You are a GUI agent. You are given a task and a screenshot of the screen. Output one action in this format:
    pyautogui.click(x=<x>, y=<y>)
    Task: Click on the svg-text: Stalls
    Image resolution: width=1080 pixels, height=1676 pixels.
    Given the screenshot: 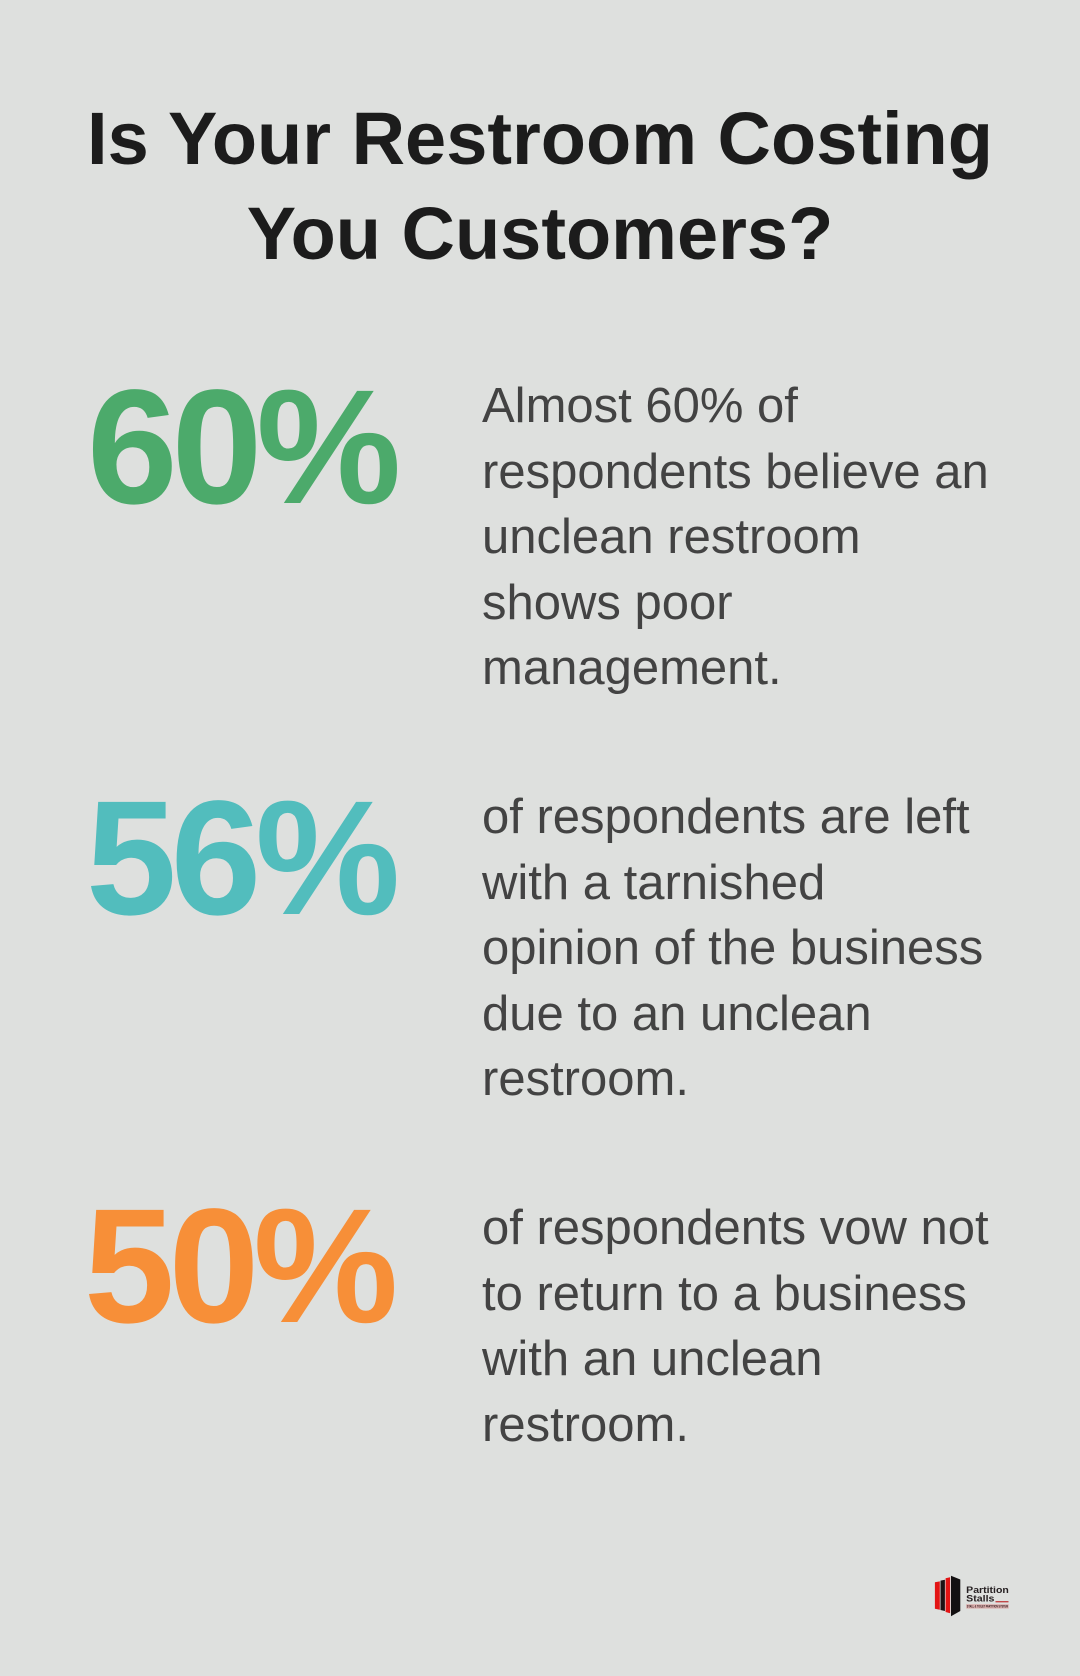 What is the action you would take?
    pyautogui.click(x=980, y=1598)
    